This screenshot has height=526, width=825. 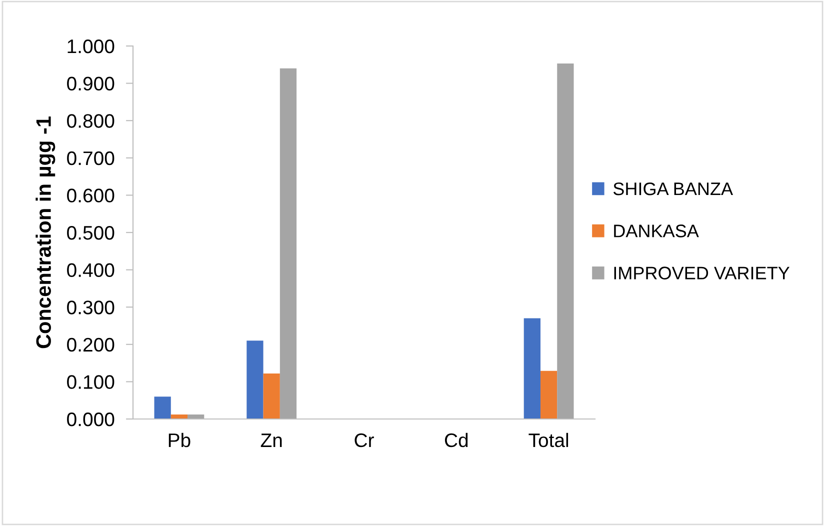 What do you see at coordinates (548, 440) in the screenshot?
I see `x-tick-label: Total` at bounding box center [548, 440].